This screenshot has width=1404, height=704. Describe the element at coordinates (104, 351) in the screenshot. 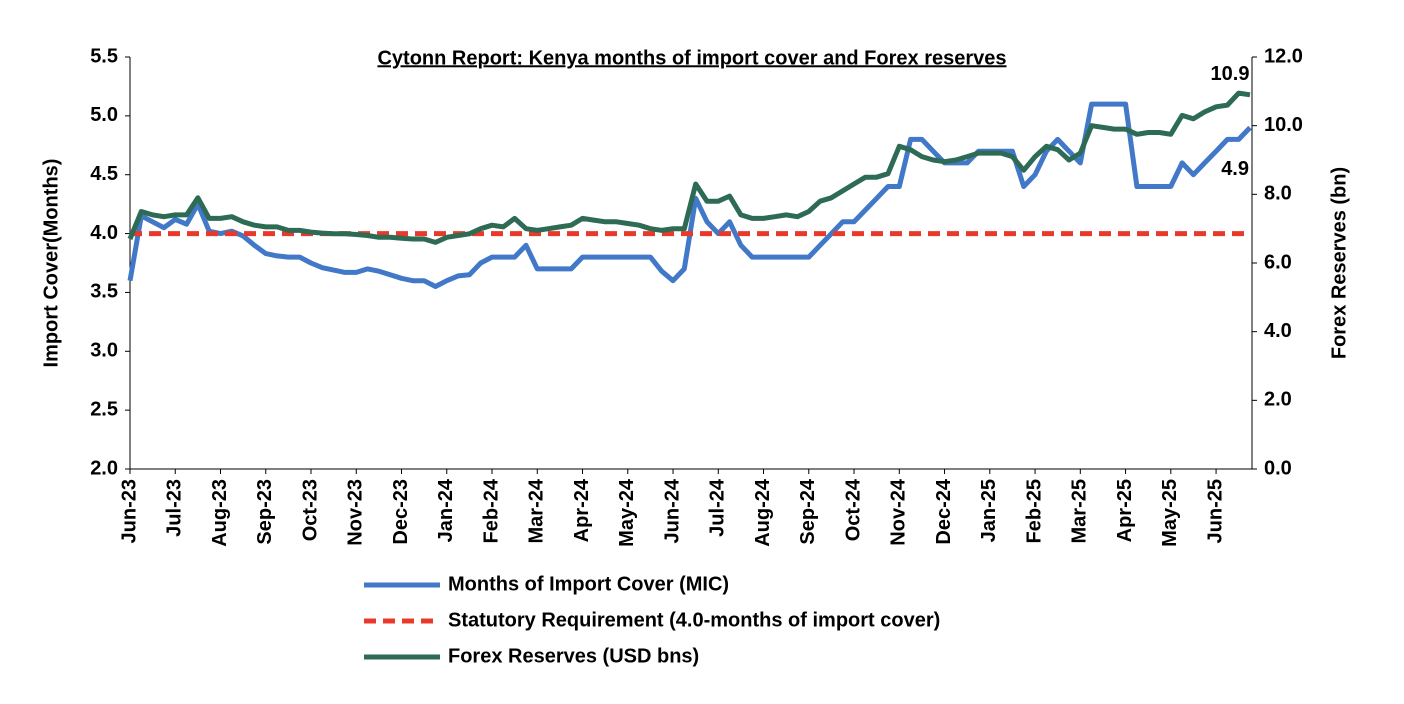

I see `y-tick-label: 3.0` at that location.